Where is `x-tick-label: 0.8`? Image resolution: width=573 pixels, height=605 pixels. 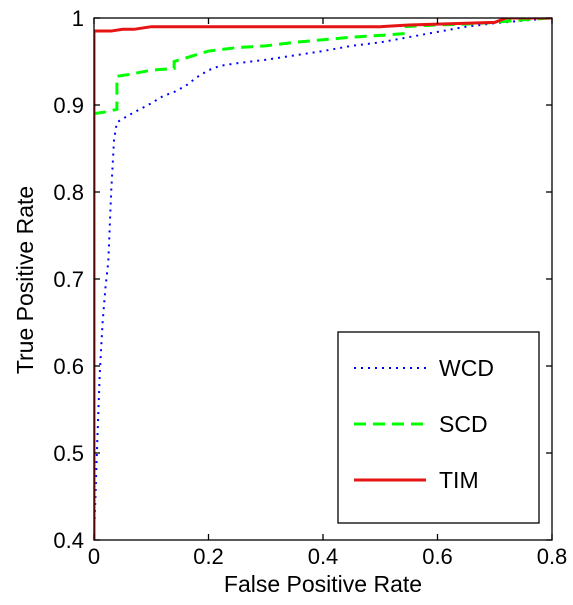 x-tick-label: 0.8 is located at coordinates (552, 556).